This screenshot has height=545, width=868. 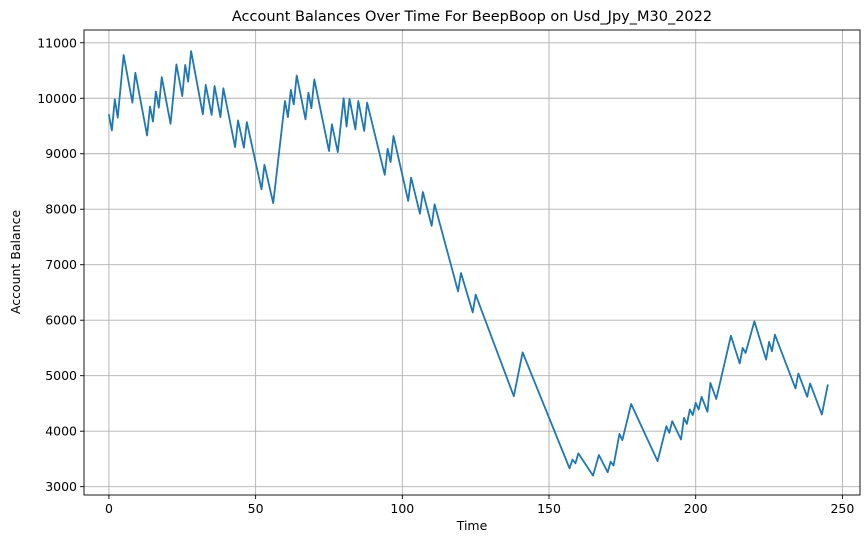 I want to click on x-tick-label: 150, so click(x=549, y=508).